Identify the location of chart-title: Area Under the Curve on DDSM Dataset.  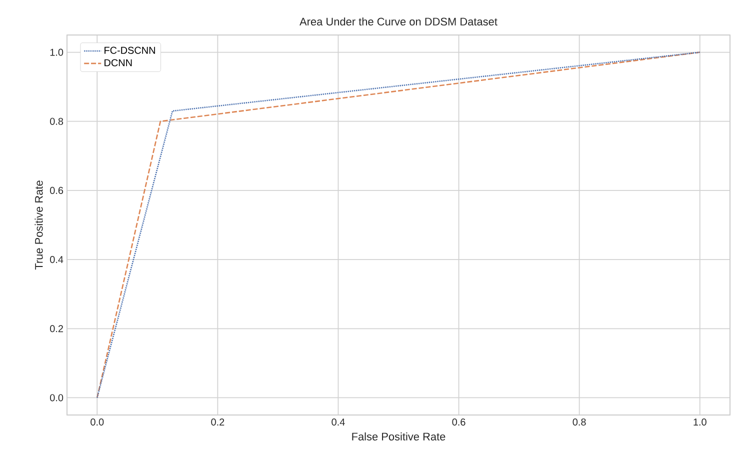
(399, 21).